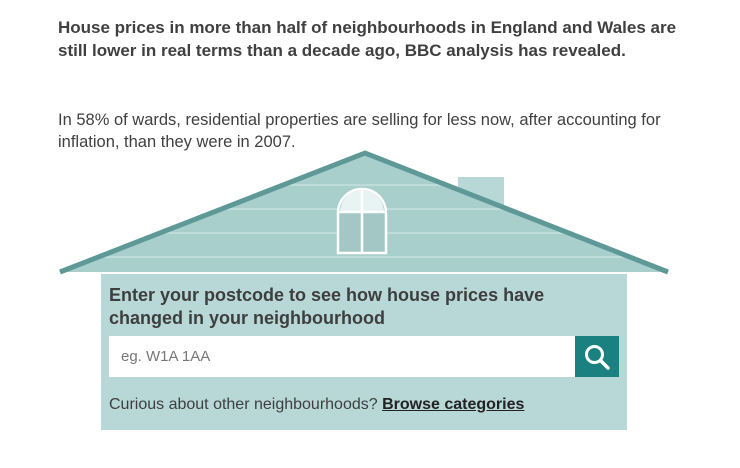 The height and width of the screenshot is (468, 740). I want to click on search-icon, so click(597, 357).